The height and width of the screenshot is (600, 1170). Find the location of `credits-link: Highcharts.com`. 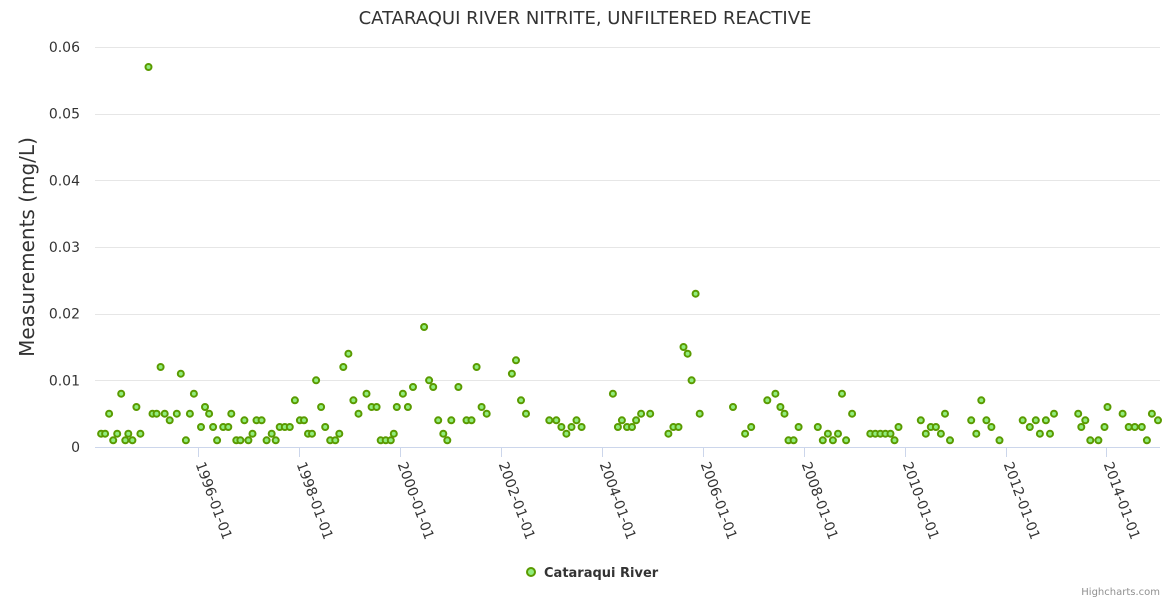

credits-link: Highcharts.com is located at coordinates (1120, 592).